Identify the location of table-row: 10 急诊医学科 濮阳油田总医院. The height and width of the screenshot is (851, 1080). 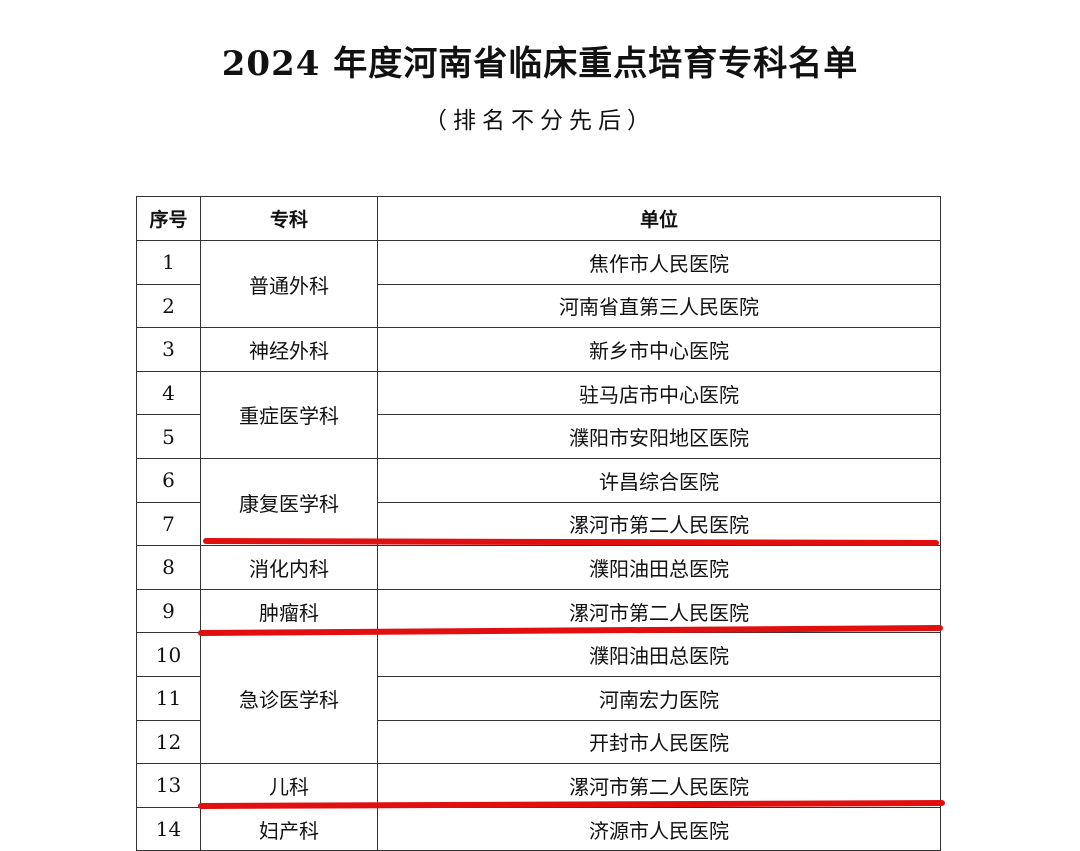
(538, 698).